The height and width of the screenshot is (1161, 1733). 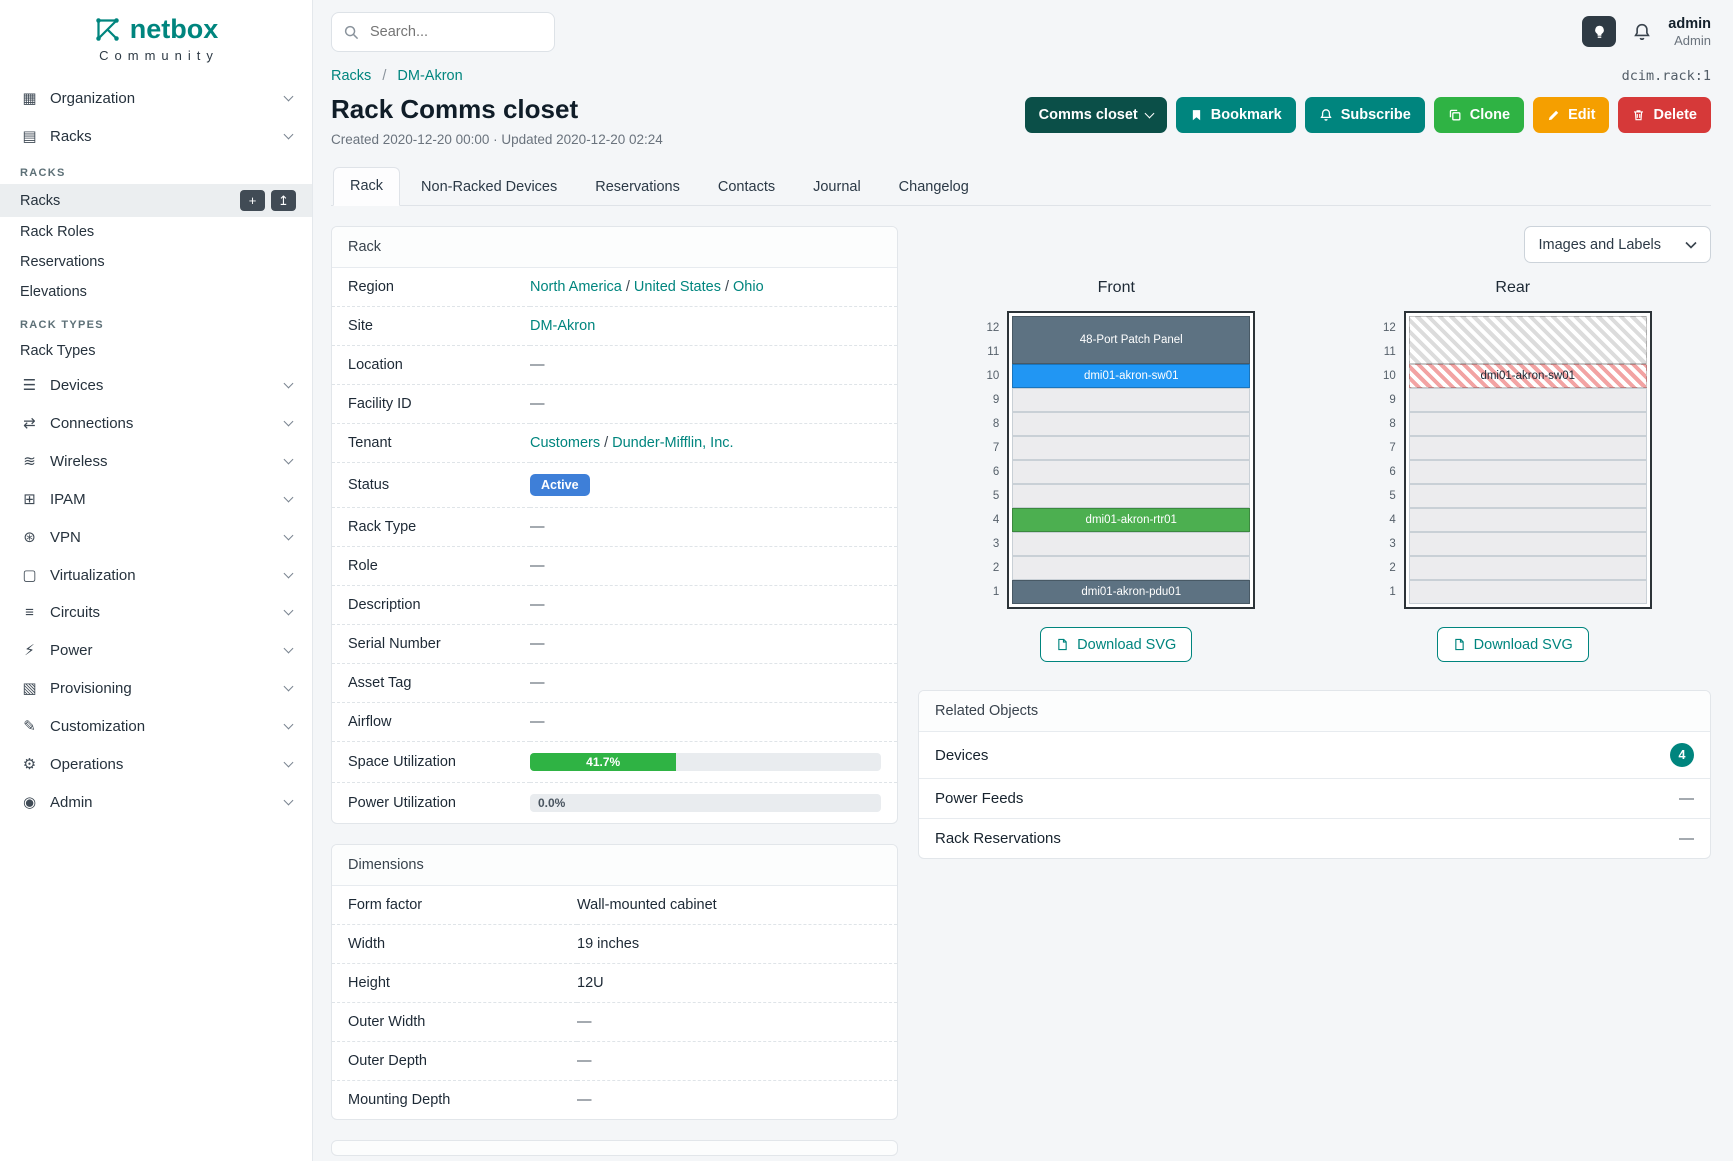 I want to click on link-dm-akron: DM-Akron, so click(x=563, y=326).